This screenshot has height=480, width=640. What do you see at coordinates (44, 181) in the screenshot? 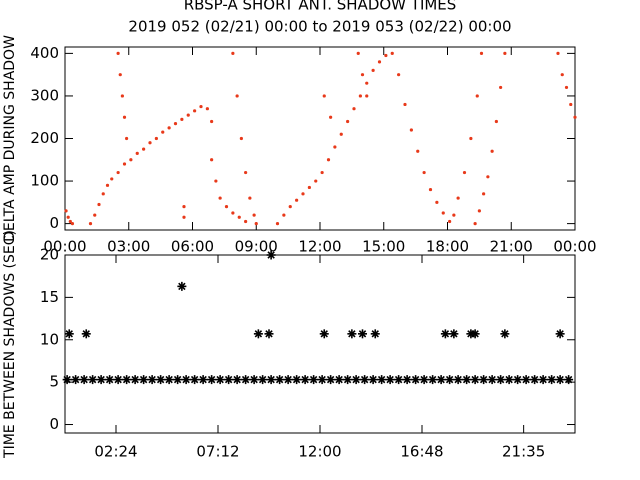
I see `y-tick-label: 100` at bounding box center [44, 181].